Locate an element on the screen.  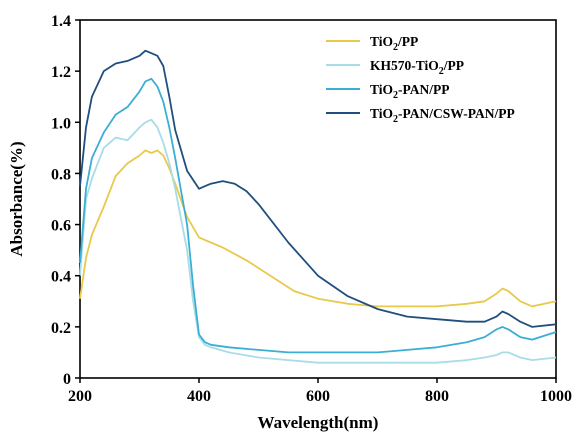
legend-label-2: KH570-TiO2/PP is located at coordinates (417, 67).